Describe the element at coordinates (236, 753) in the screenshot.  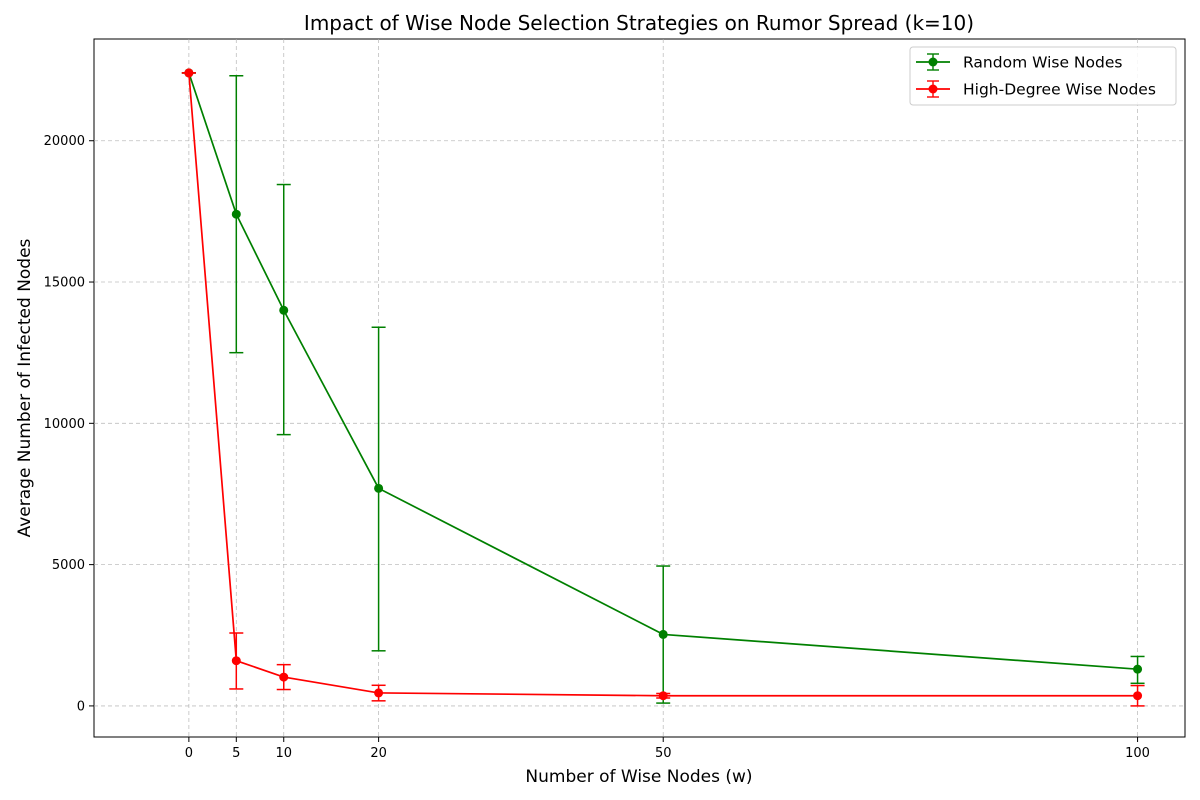
I see `x-tick-label: 5` at that location.